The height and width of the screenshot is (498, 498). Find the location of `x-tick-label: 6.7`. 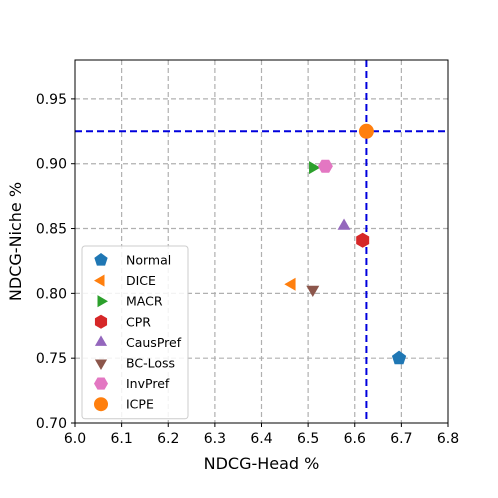

x-tick-label: 6.7 is located at coordinates (401, 439).